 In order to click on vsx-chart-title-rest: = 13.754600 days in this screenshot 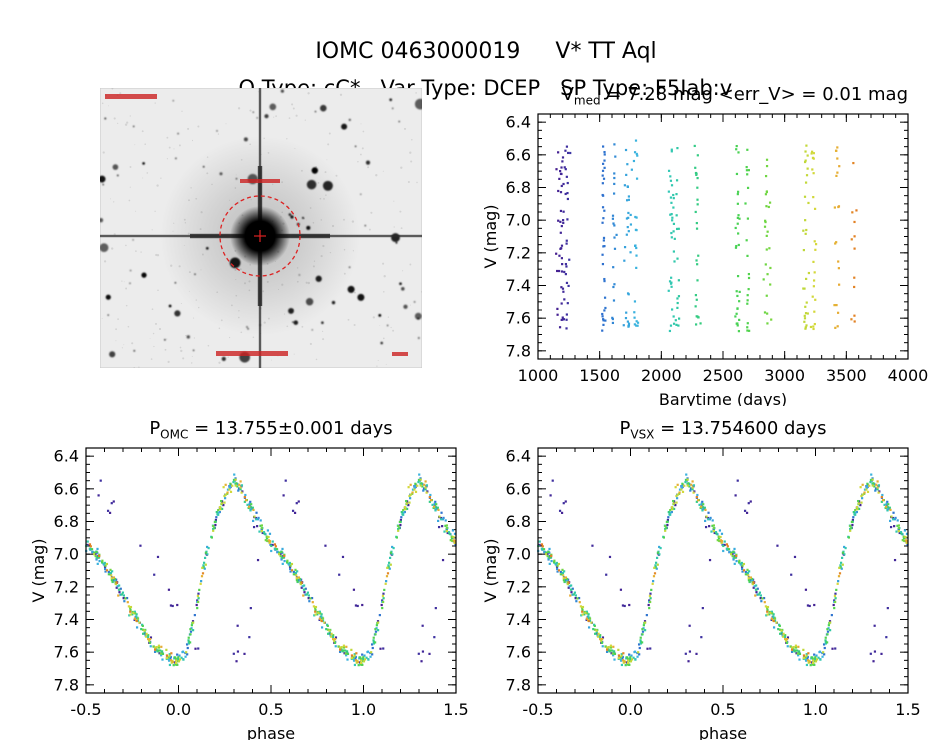, I will do `click(740, 428)`.